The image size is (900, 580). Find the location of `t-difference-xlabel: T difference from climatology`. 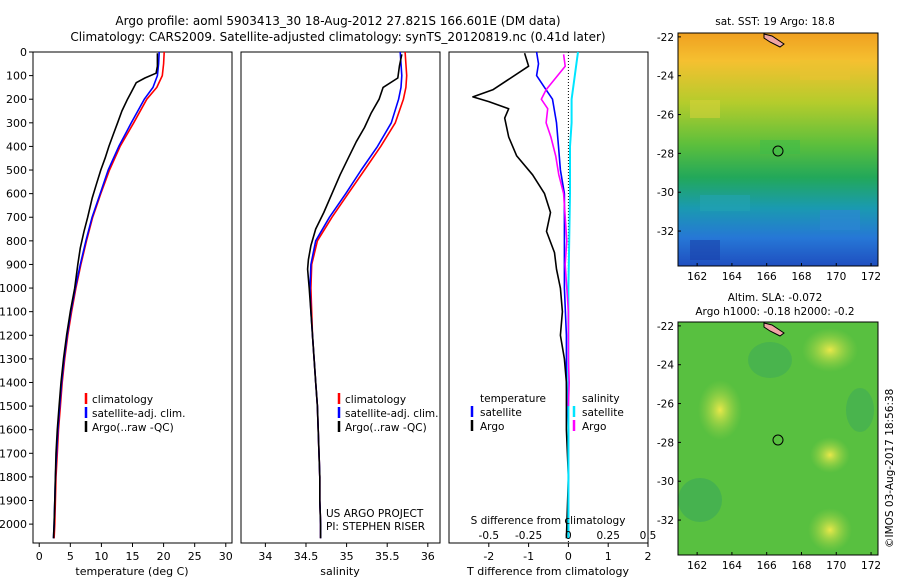

t-difference-xlabel: T difference from climatology is located at coordinates (547, 571).